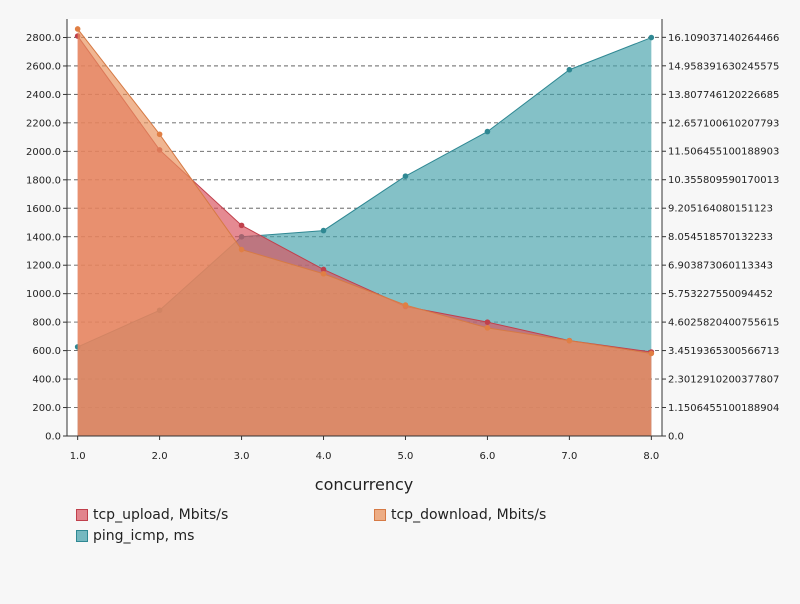 The image size is (800, 604). What do you see at coordinates (82, 536) in the screenshot?
I see `legend-swatch-ping-icmp` at bounding box center [82, 536].